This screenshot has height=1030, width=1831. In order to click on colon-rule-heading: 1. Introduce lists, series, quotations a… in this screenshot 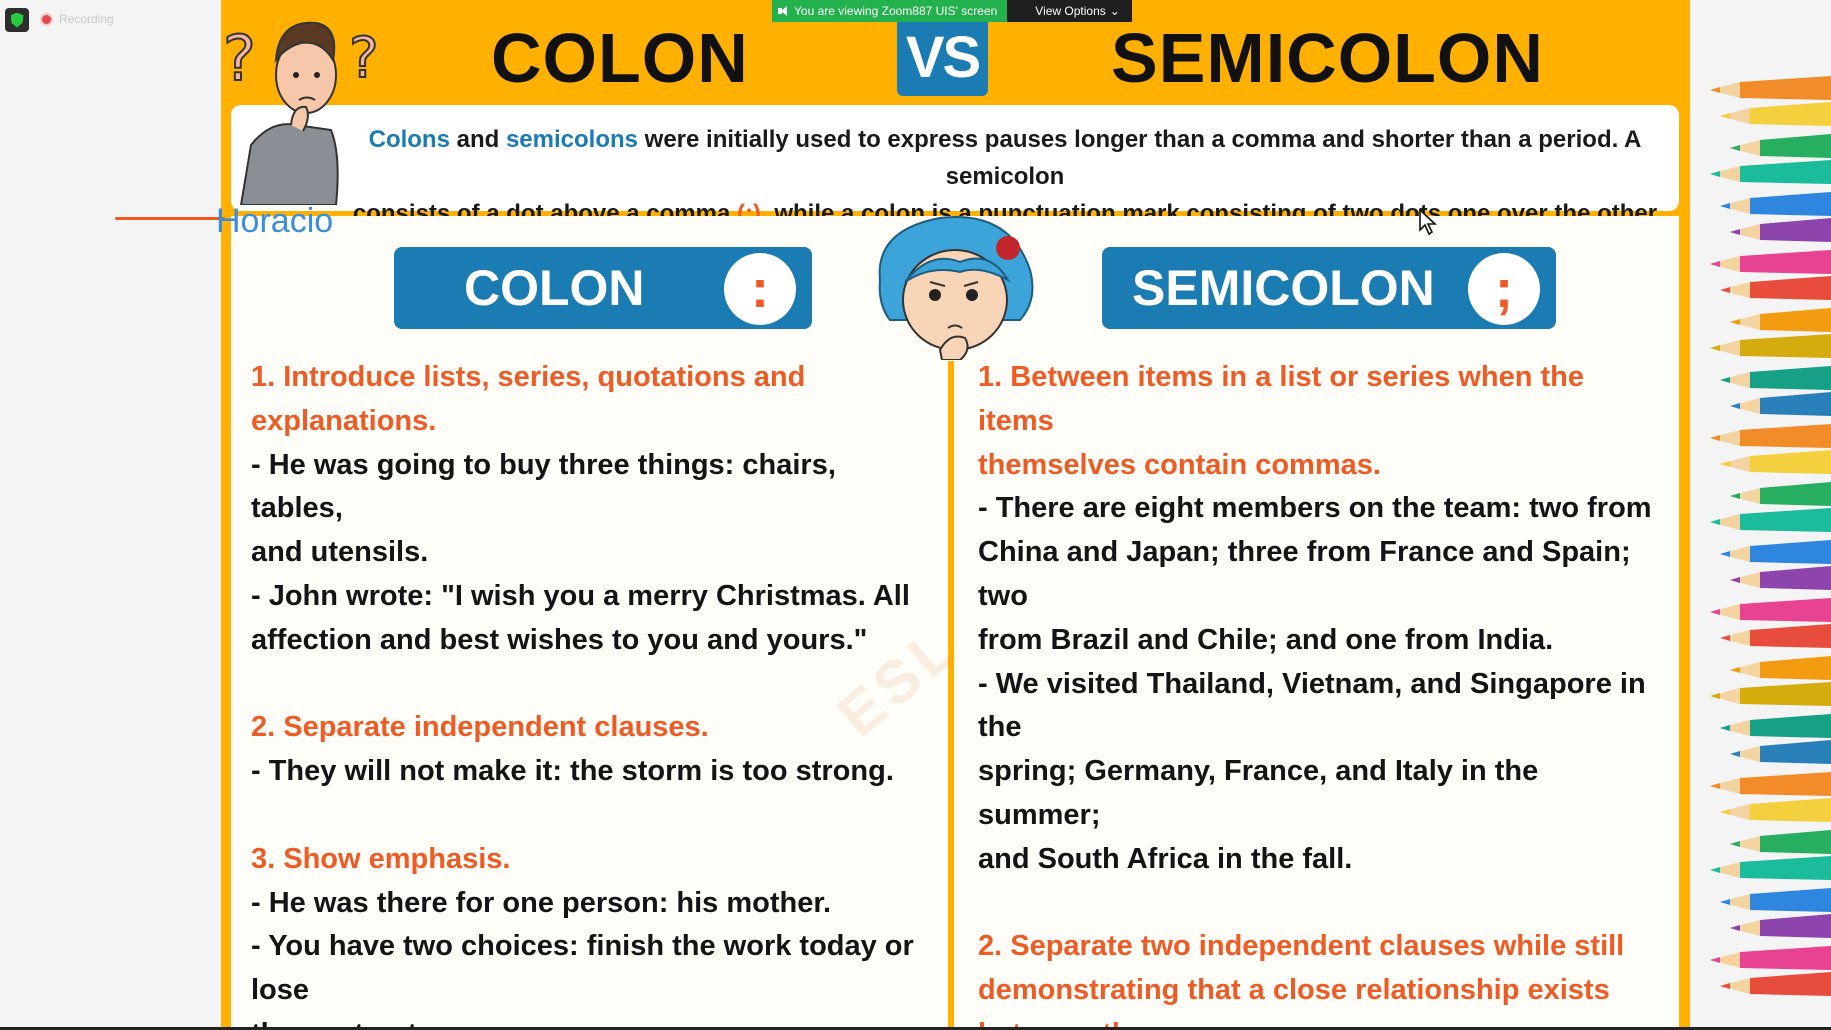, I will do `click(528, 377)`.